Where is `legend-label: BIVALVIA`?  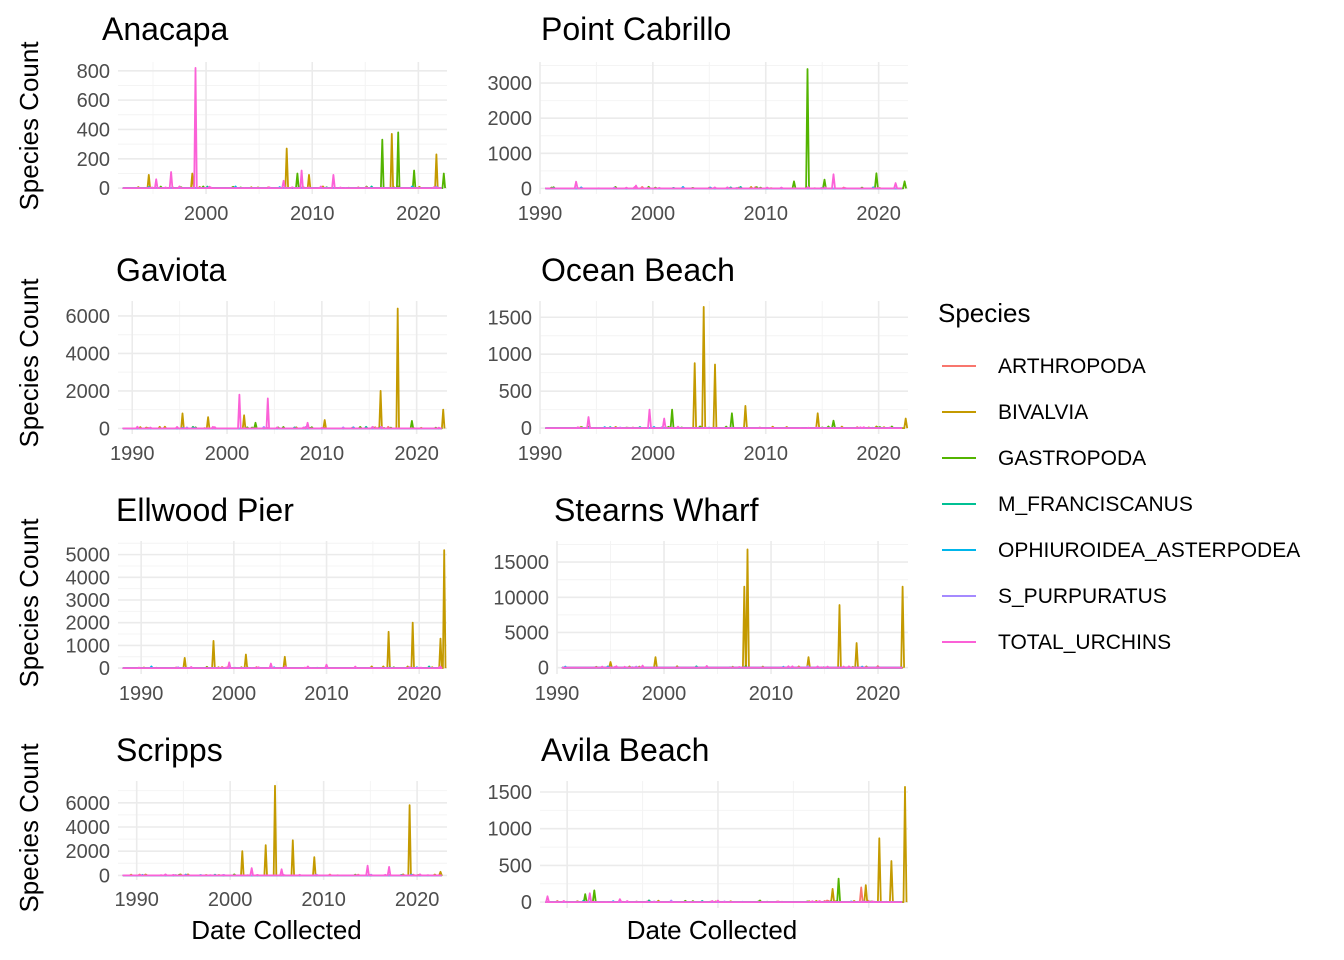 legend-label: BIVALVIA is located at coordinates (1043, 412).